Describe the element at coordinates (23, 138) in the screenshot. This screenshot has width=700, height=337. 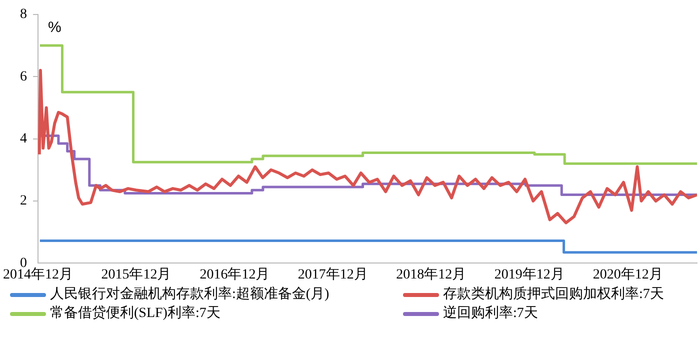
I see `y-tick-label: 4` at that location.